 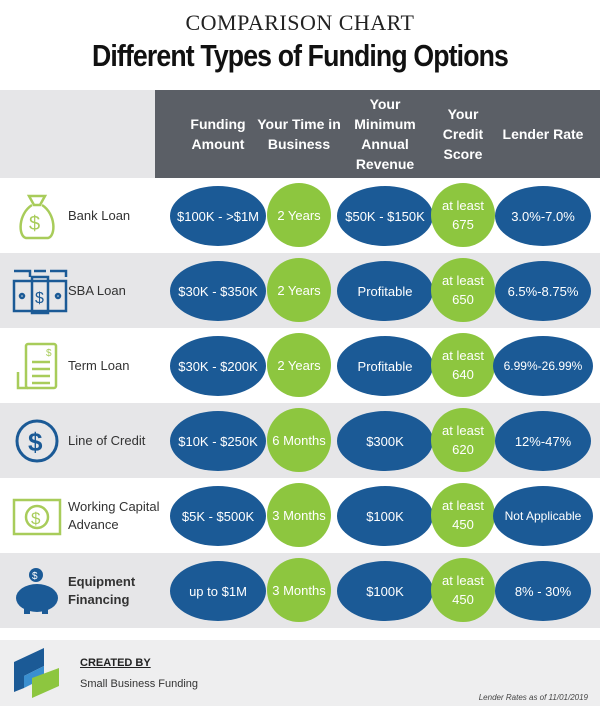 I want to click on credit-score-badge: at least 620, so click(x=463, y=440).